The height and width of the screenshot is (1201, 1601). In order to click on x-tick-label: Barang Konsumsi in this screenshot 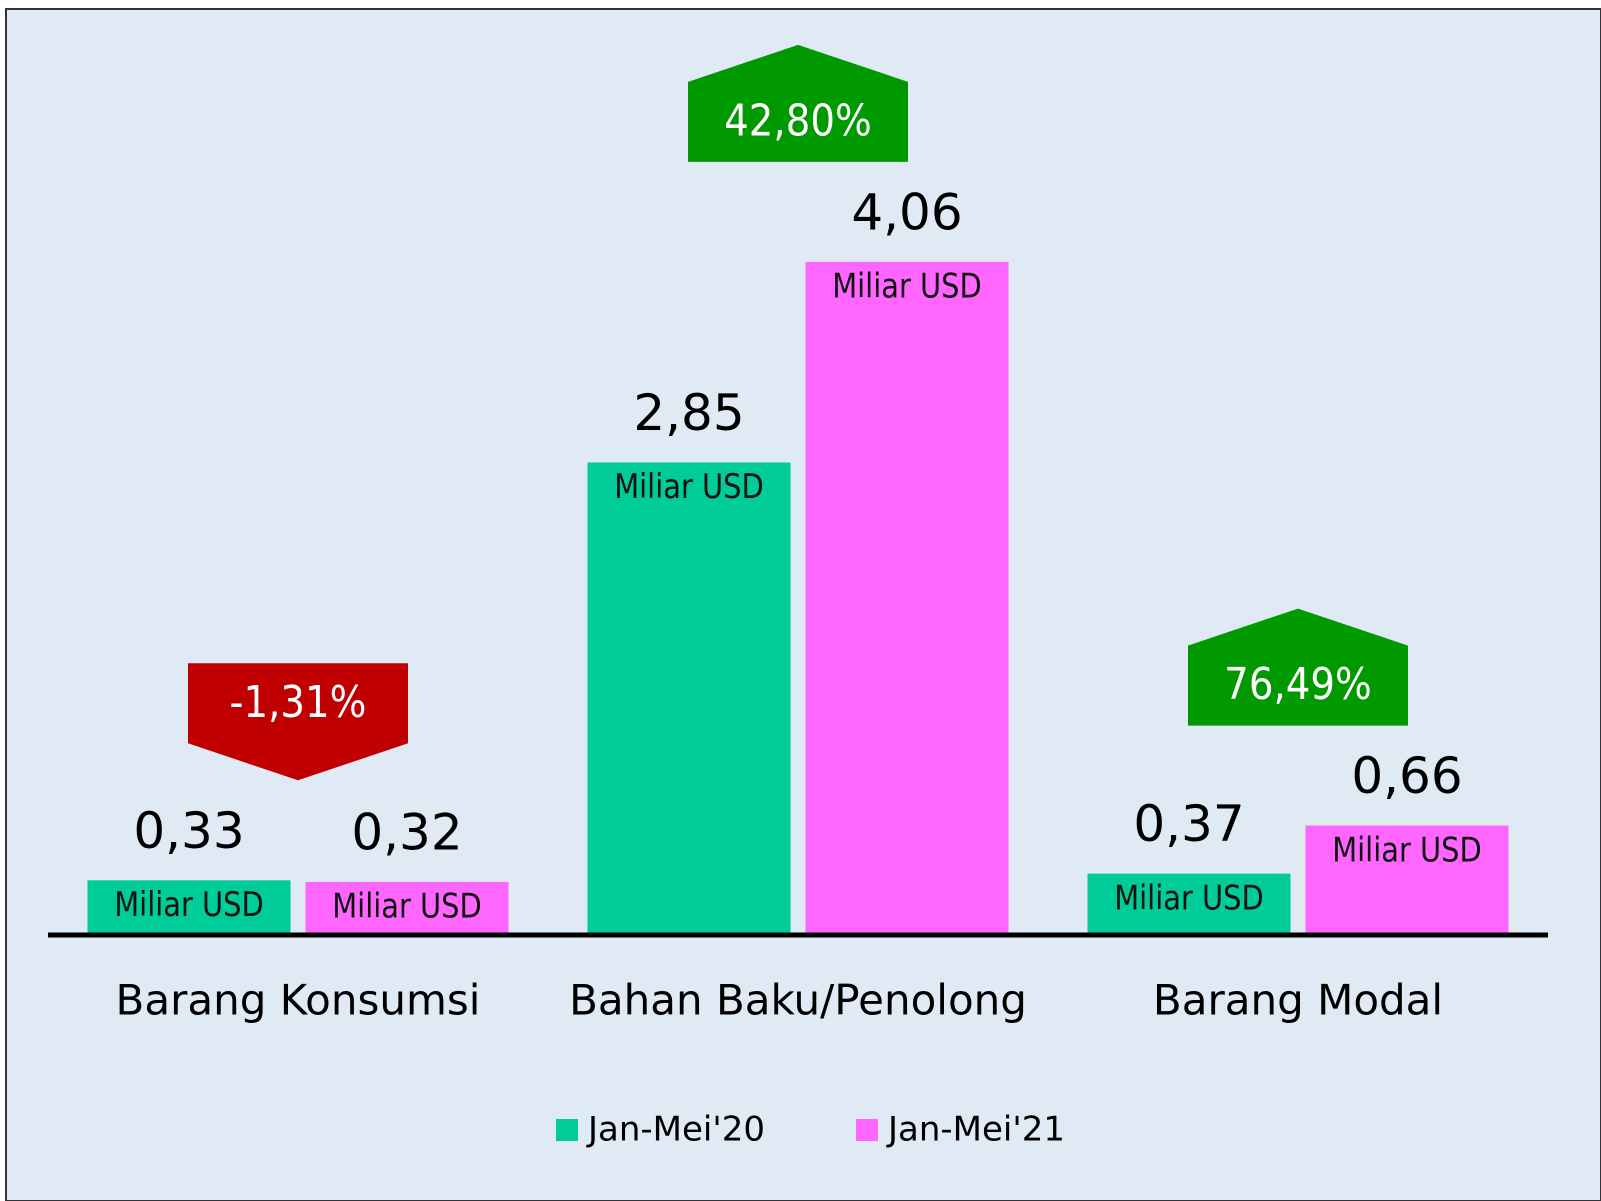, I will do `click(298, 1000)`.